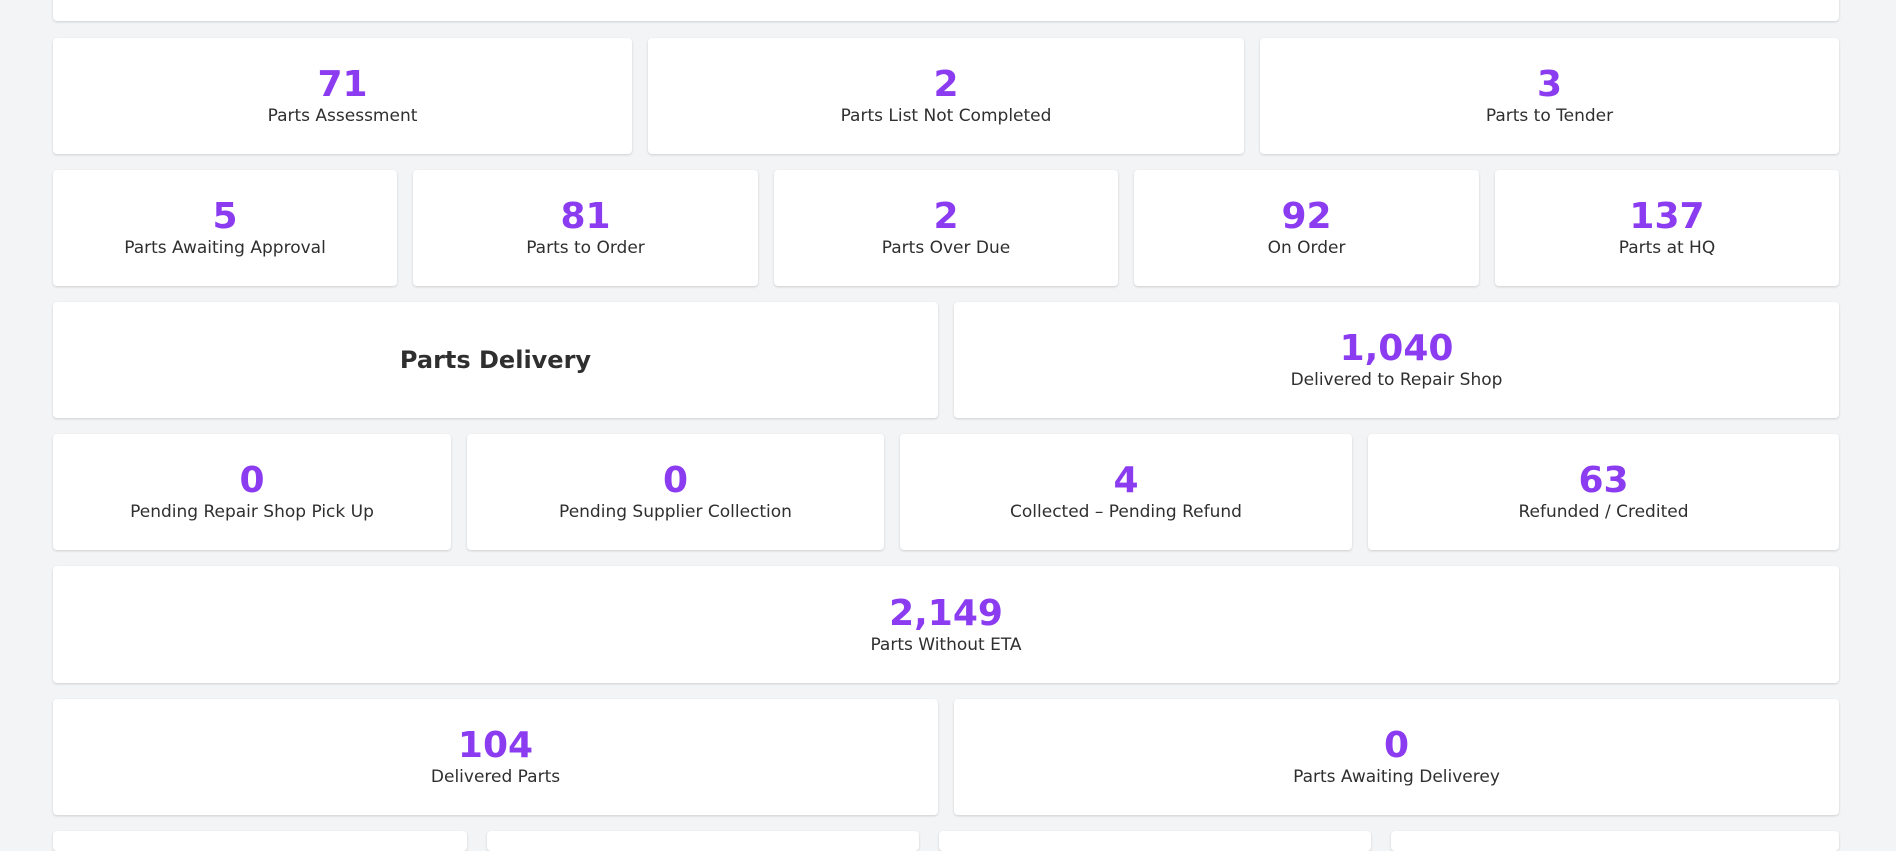 This screenshot has height=851, width=1896. I want to click on stat-card-refunded-credited: 63 Refunded / Credited, so click(1603, 492).